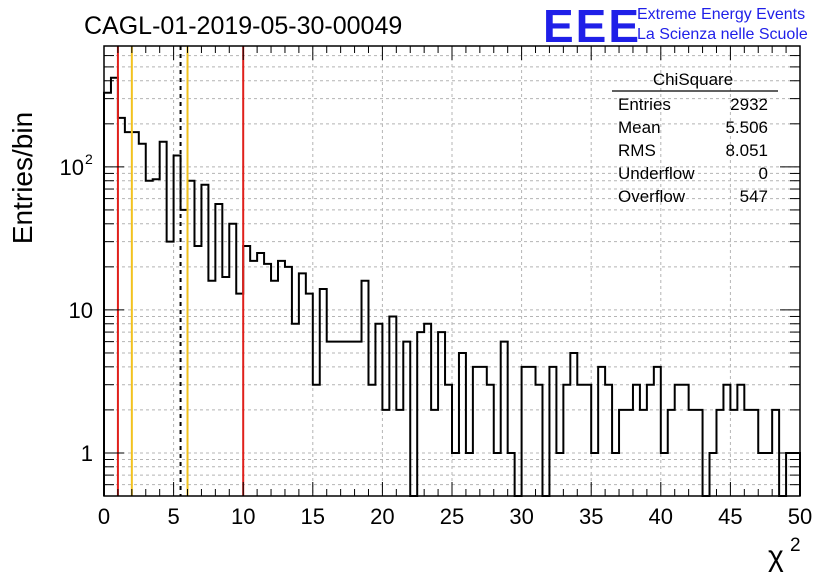 This screenshot has height=572, width=836. I want to click on stats-label: Underflow, so click(656, 173).